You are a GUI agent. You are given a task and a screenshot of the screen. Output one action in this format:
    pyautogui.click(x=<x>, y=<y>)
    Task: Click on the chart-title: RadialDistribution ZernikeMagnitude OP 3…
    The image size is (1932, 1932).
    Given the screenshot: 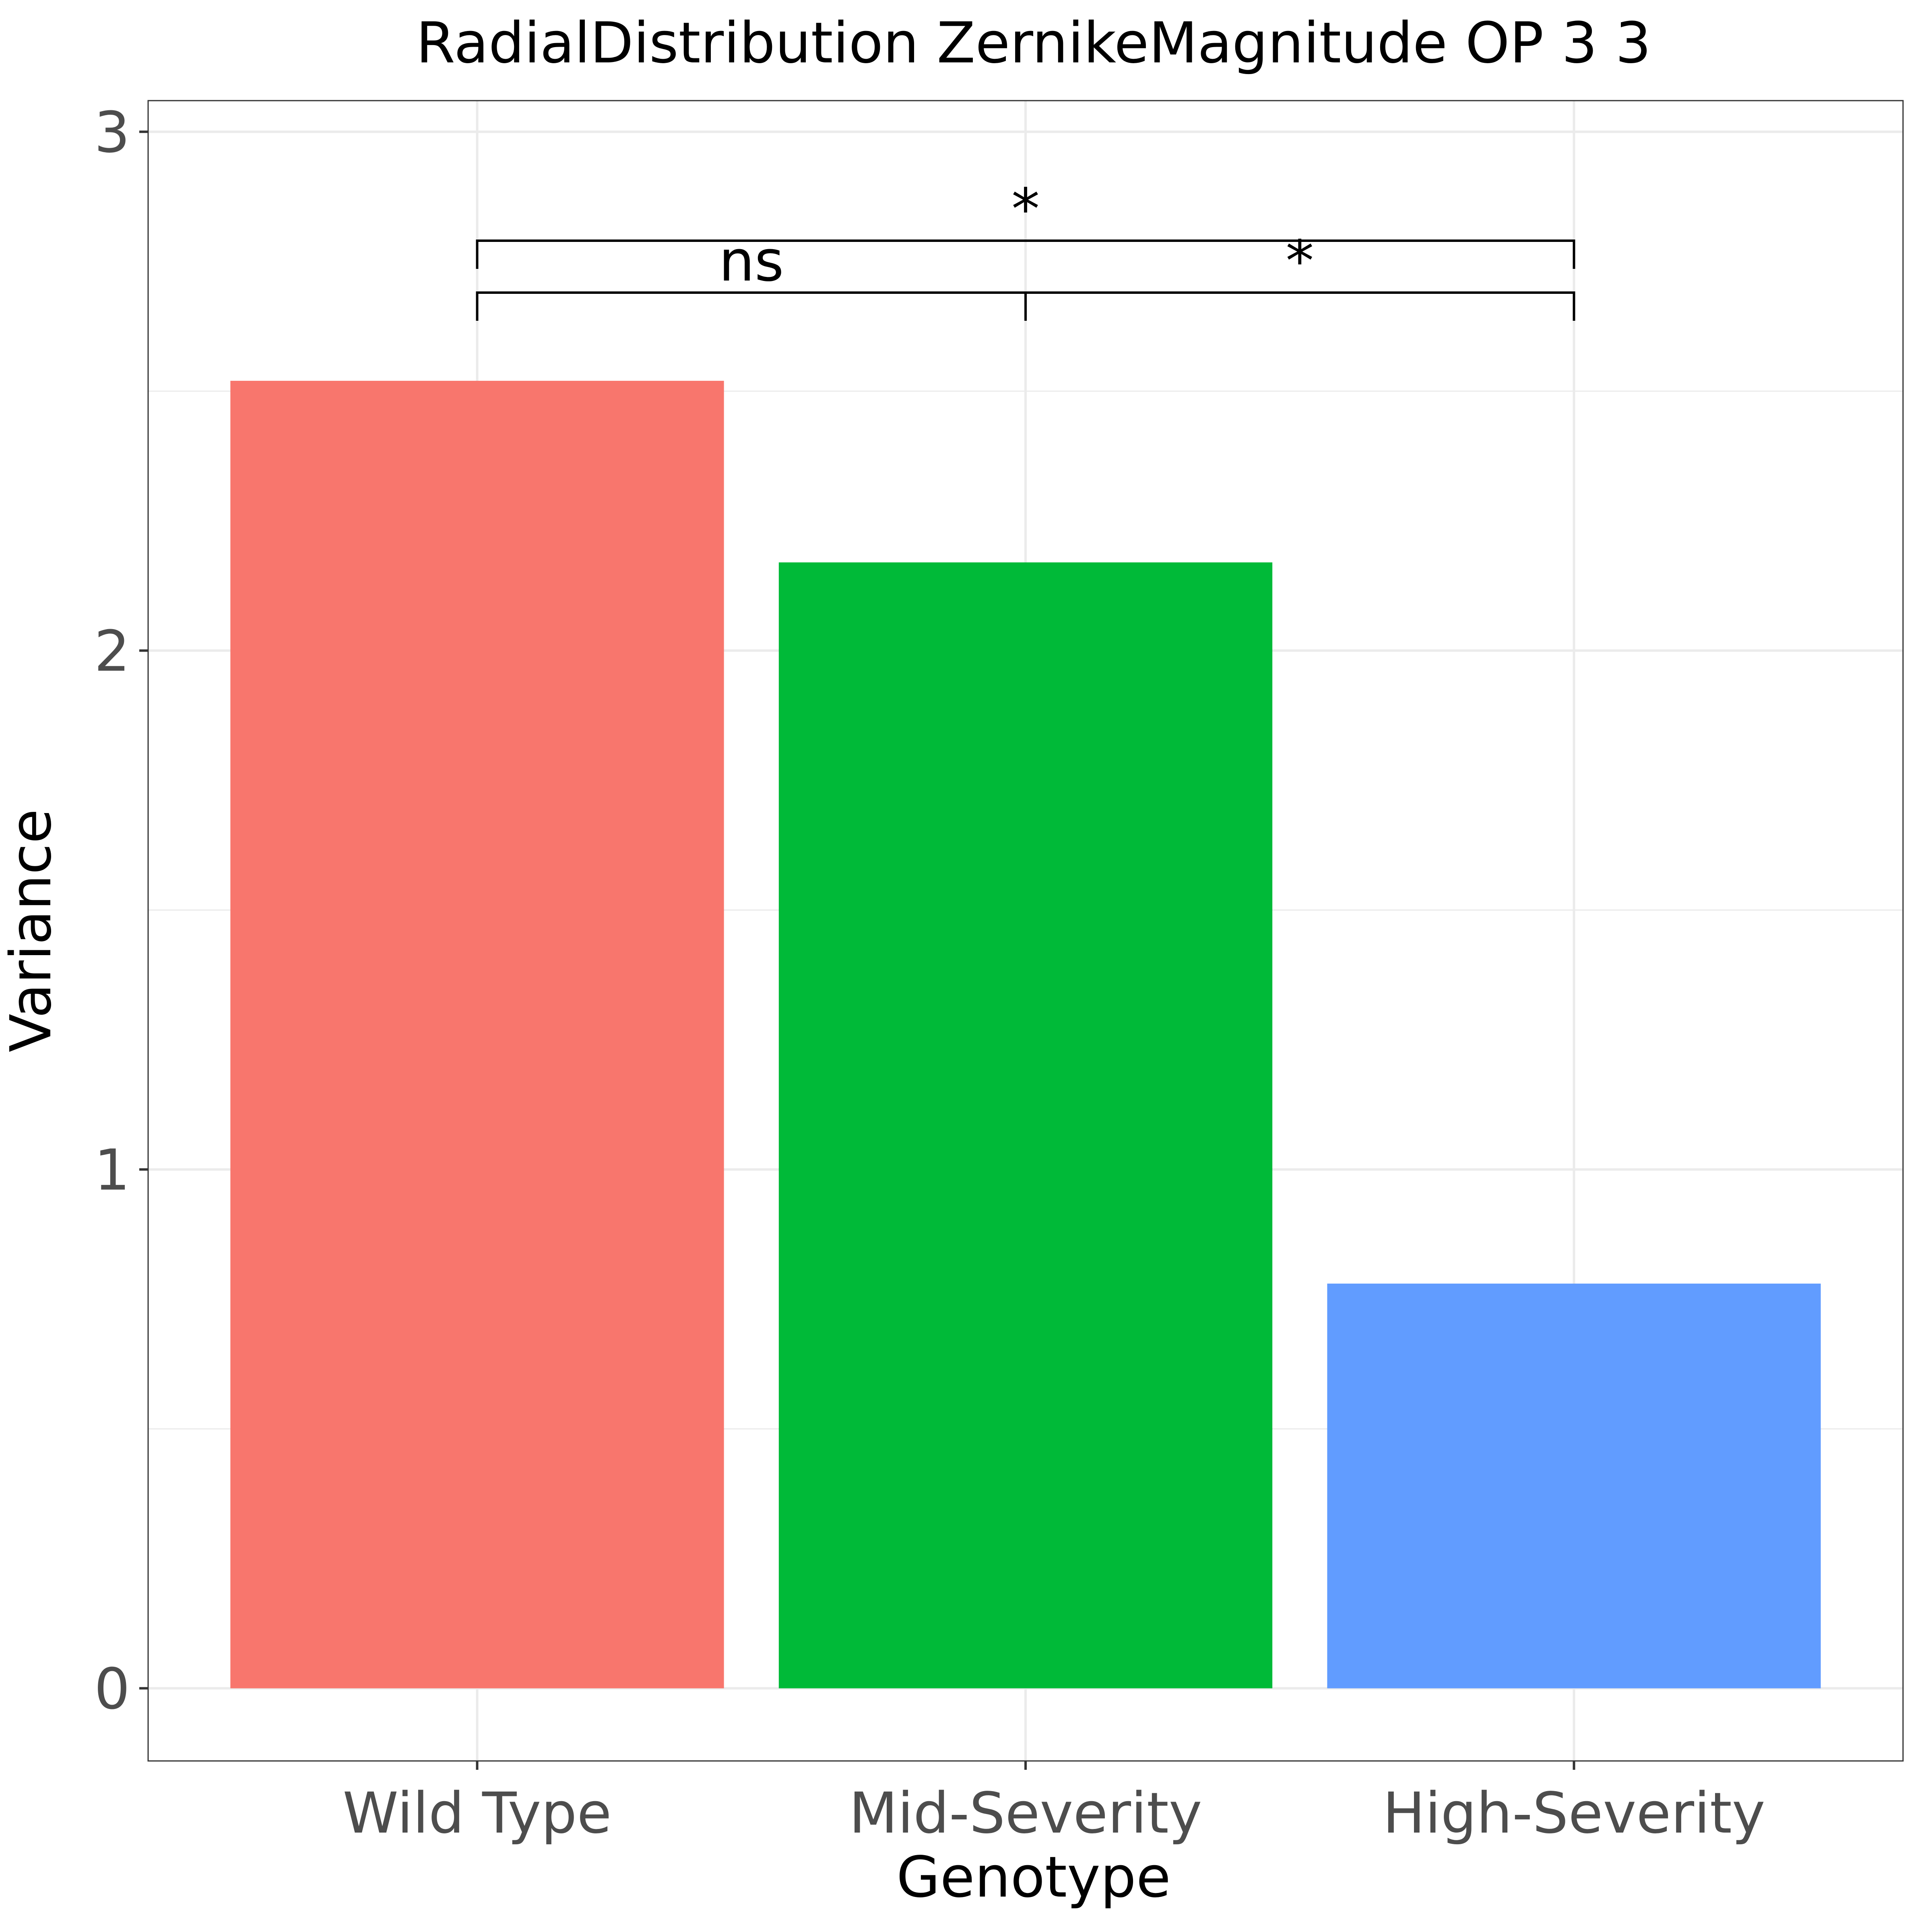 What is the action you would take?
    pyautogui.click(x=1033, y=43)
    